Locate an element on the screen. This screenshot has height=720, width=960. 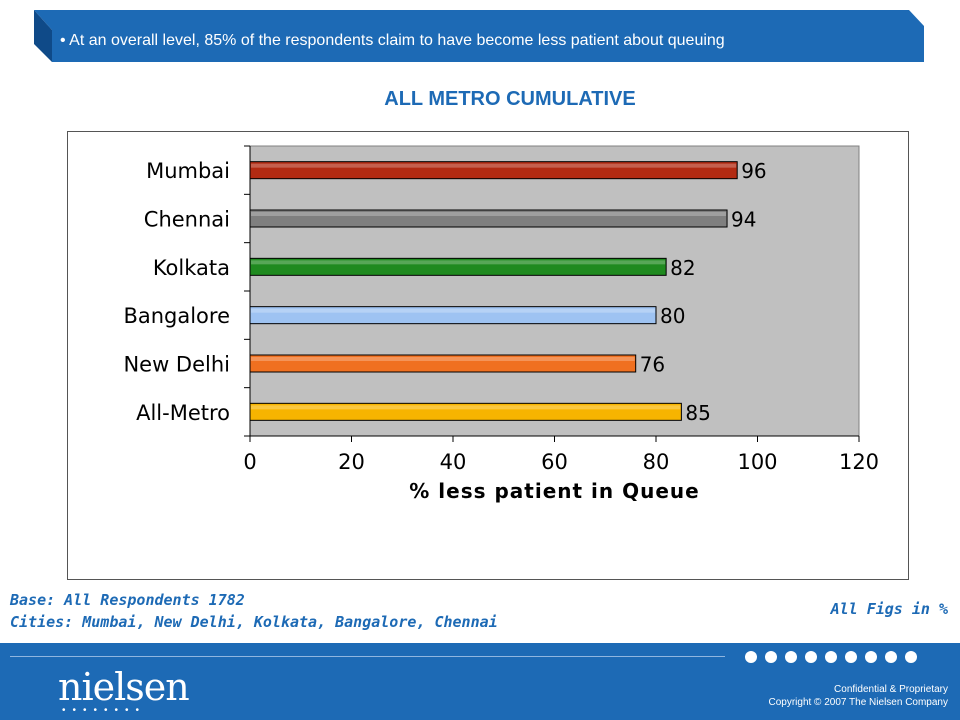
footer-divider is located at coordinates (367, 656).